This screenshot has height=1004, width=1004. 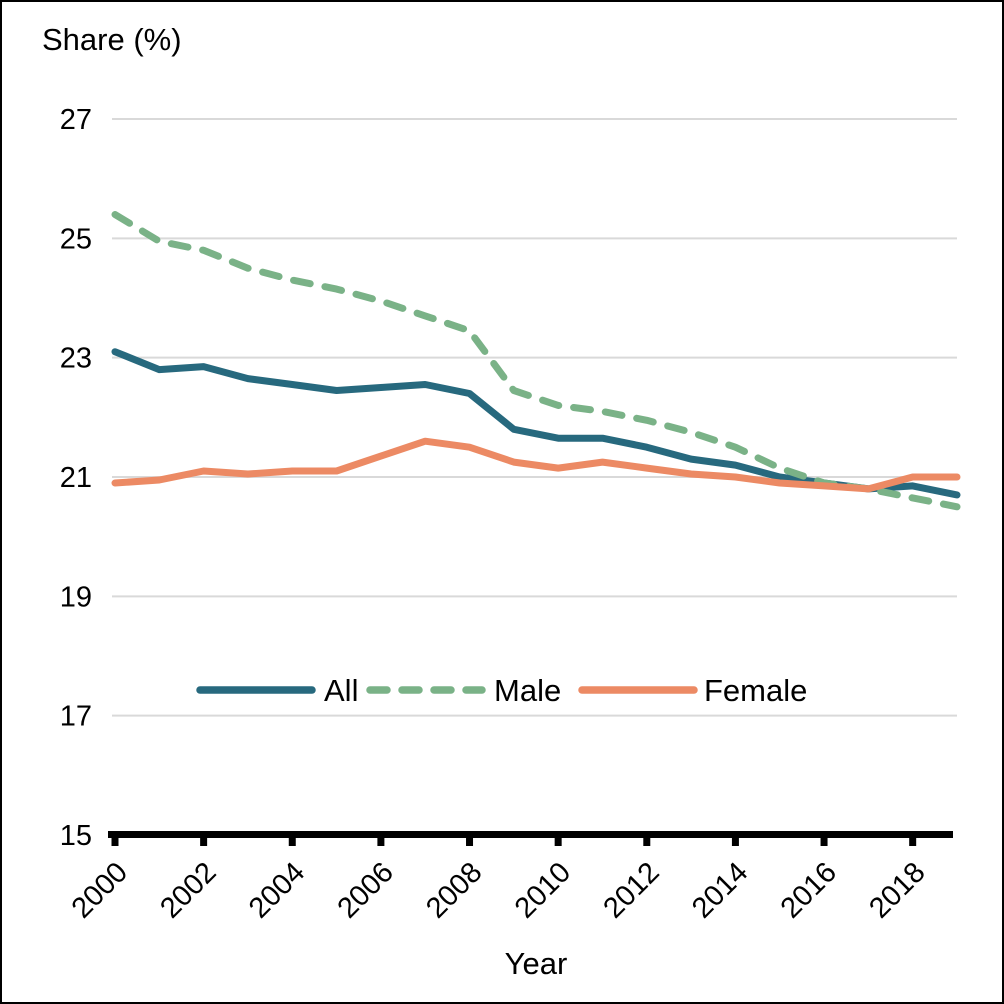 I want to click on y-tick-label: 25, so click(x=76, y=239).